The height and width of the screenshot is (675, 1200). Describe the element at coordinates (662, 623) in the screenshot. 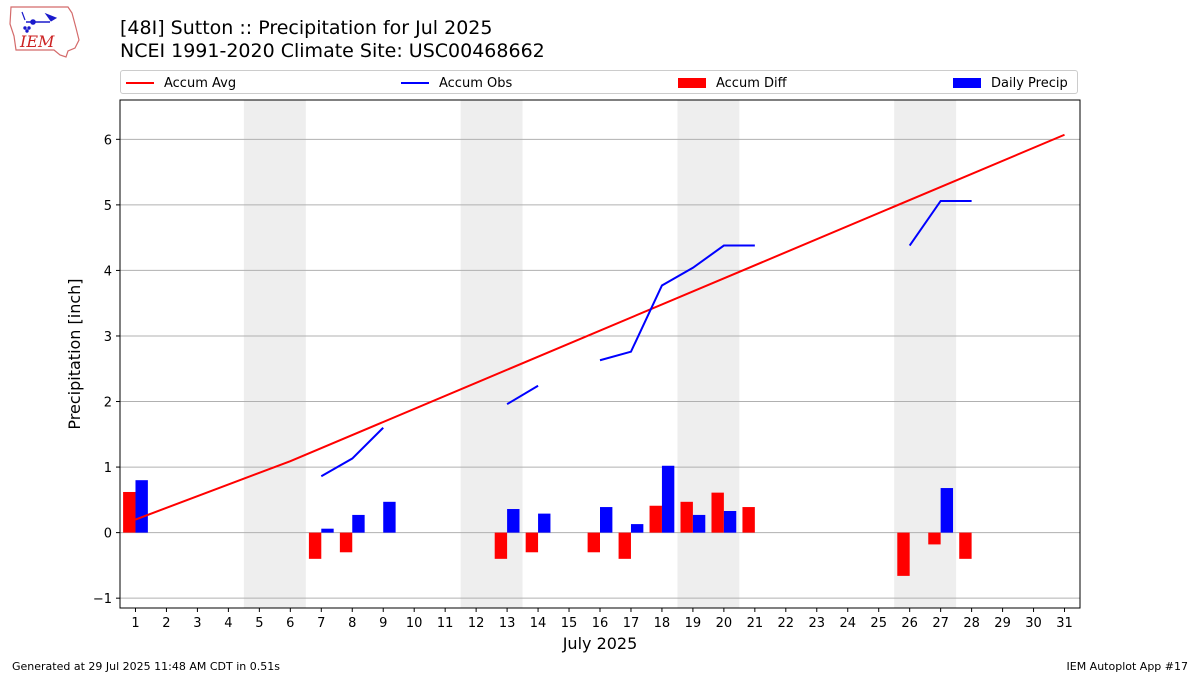

I see `x-tick-label: 18` at that location.